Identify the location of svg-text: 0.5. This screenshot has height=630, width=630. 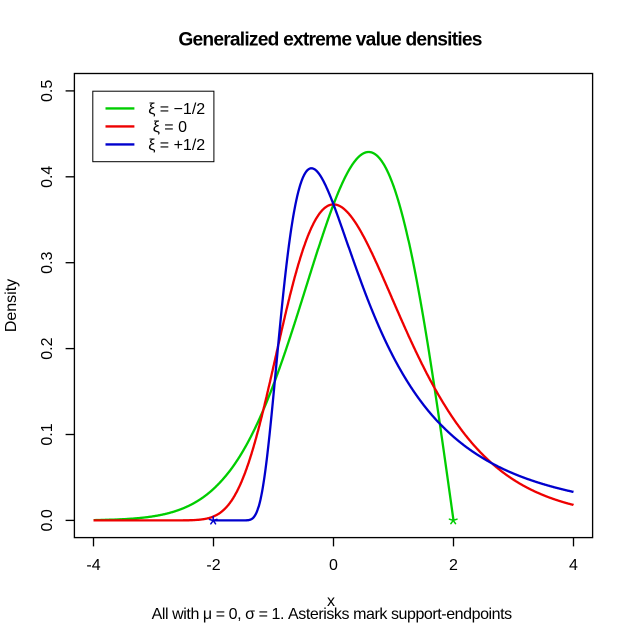
(47, 91).